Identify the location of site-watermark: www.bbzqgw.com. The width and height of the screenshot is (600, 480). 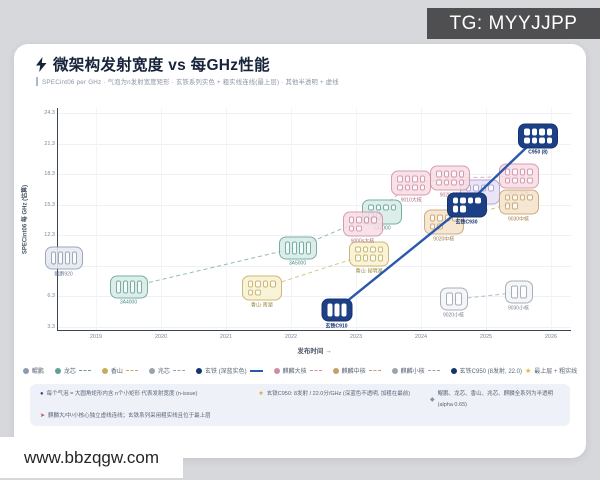
(91, 457).